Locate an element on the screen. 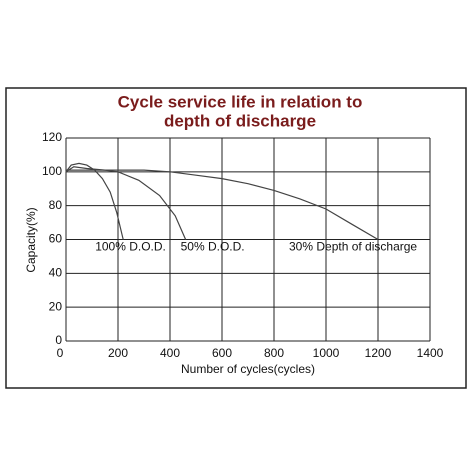  x-tick-label: 200 is located at coordinates (118, 353).